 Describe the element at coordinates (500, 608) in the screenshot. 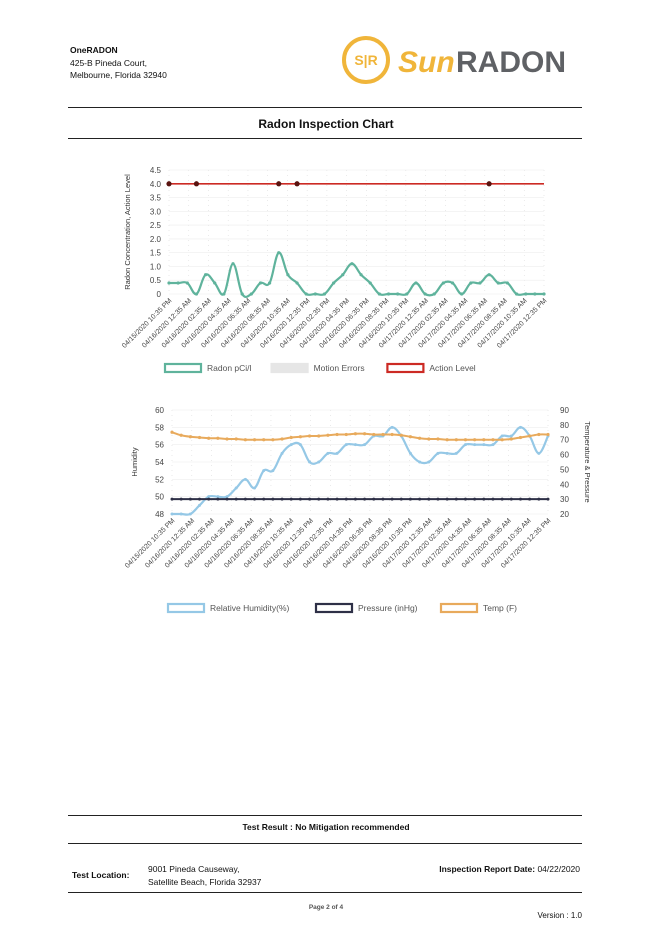

I see `legend-label: Temp (F)` at that location.